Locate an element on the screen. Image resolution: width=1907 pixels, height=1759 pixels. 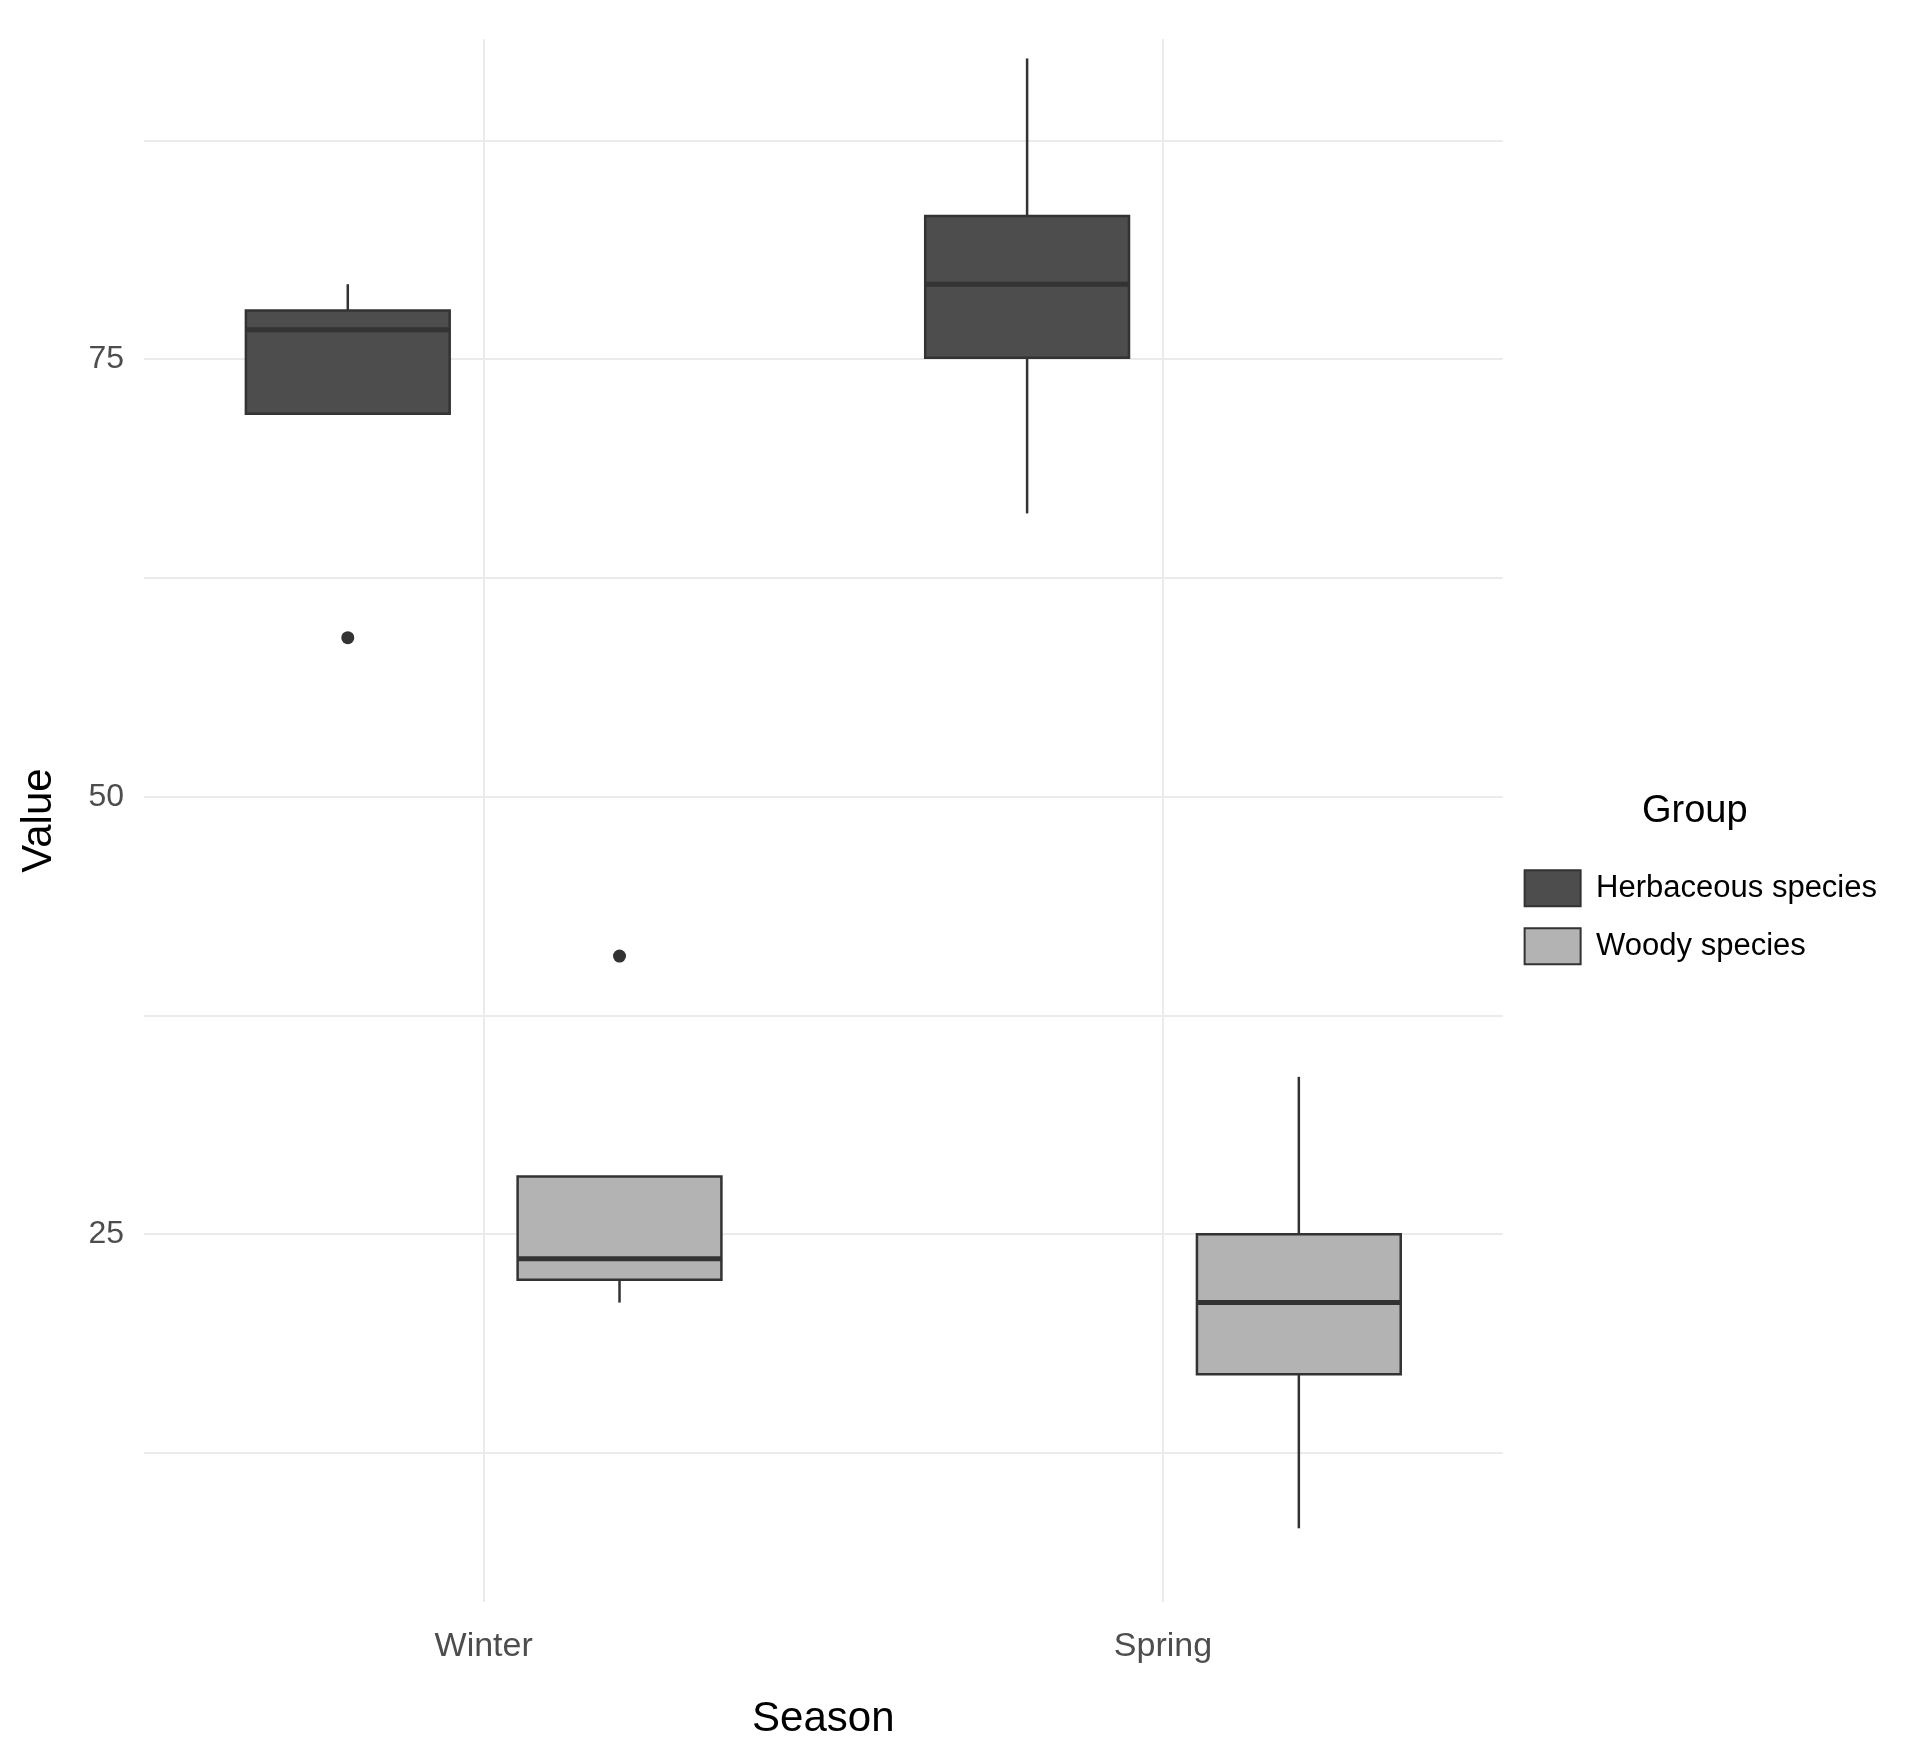
legend-label: Woody species is located at coordinates (1701, 944).